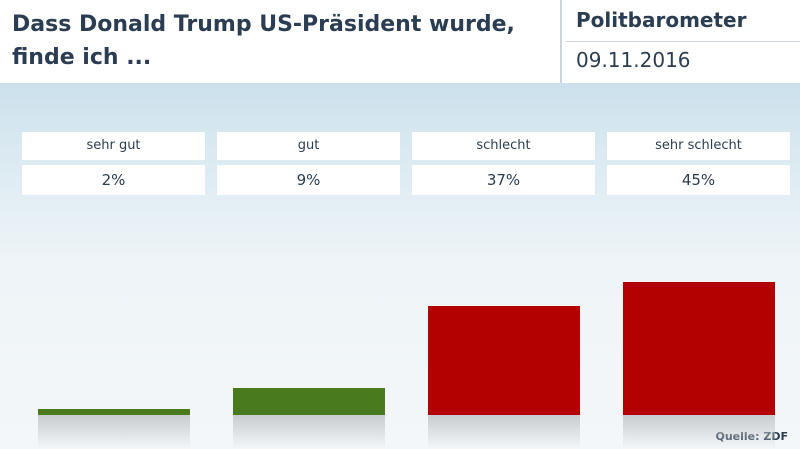 This screenshot has width=800, height=449. I want to click on brand: Politbarometer, so click(661, 20).